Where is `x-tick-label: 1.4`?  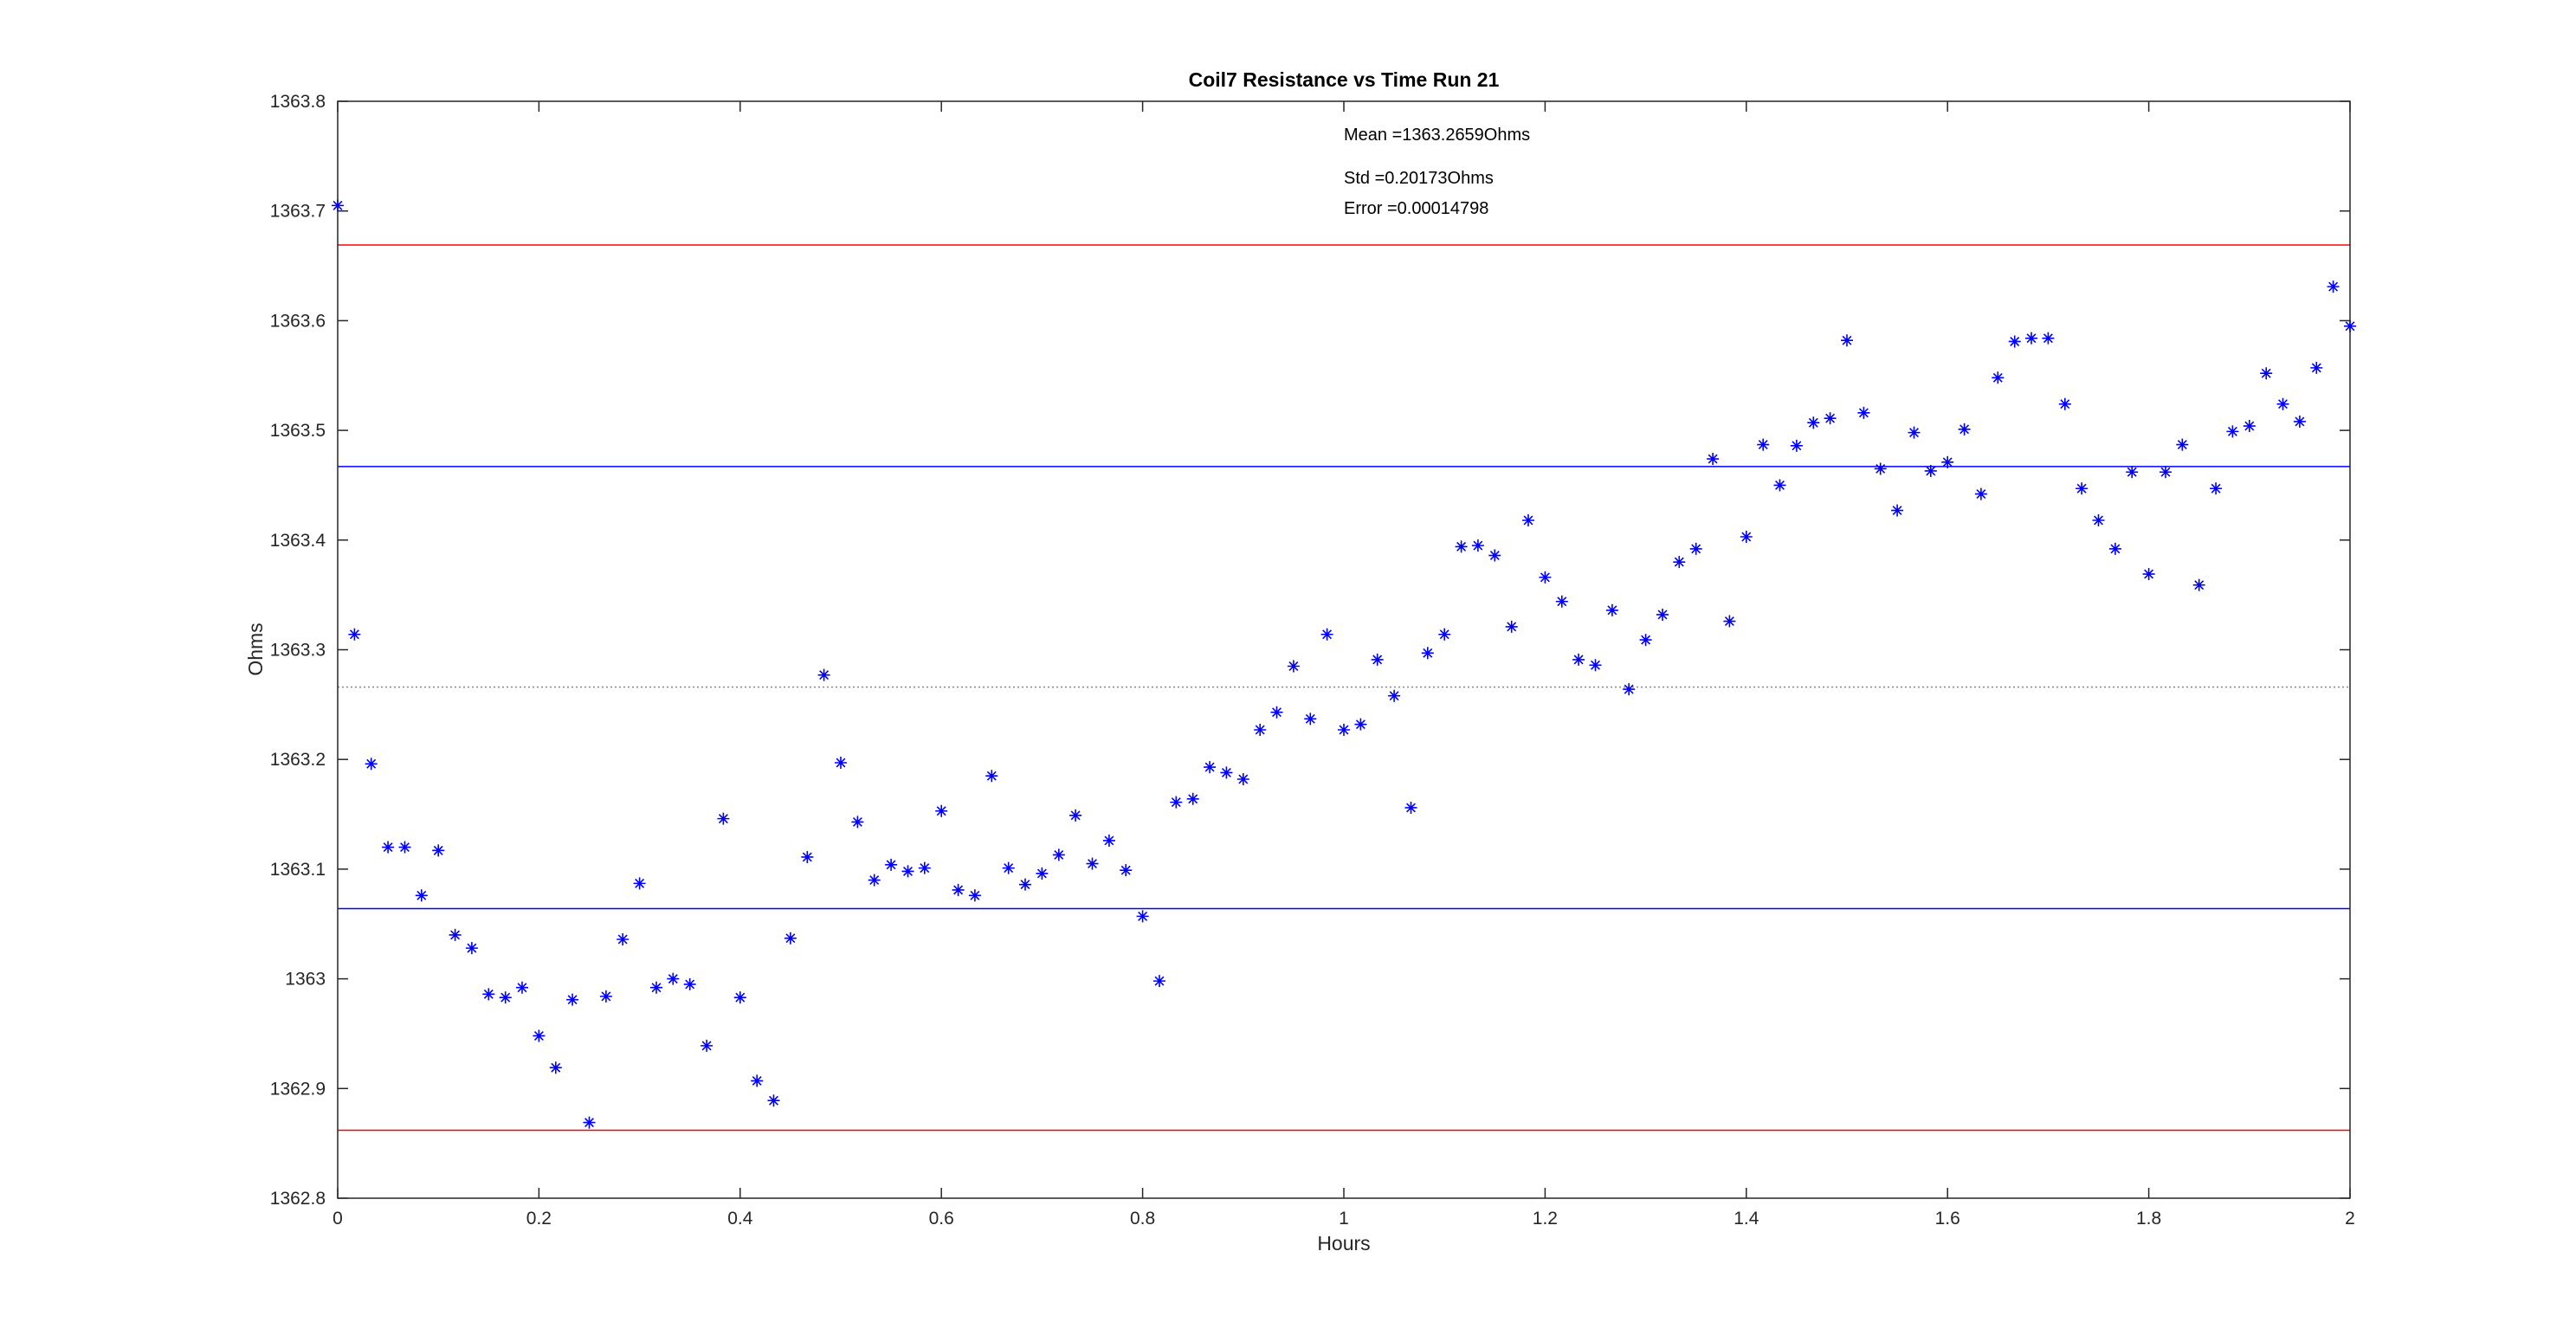 x-tick-label: 1.4 is located at coordinates (1746, 1219).